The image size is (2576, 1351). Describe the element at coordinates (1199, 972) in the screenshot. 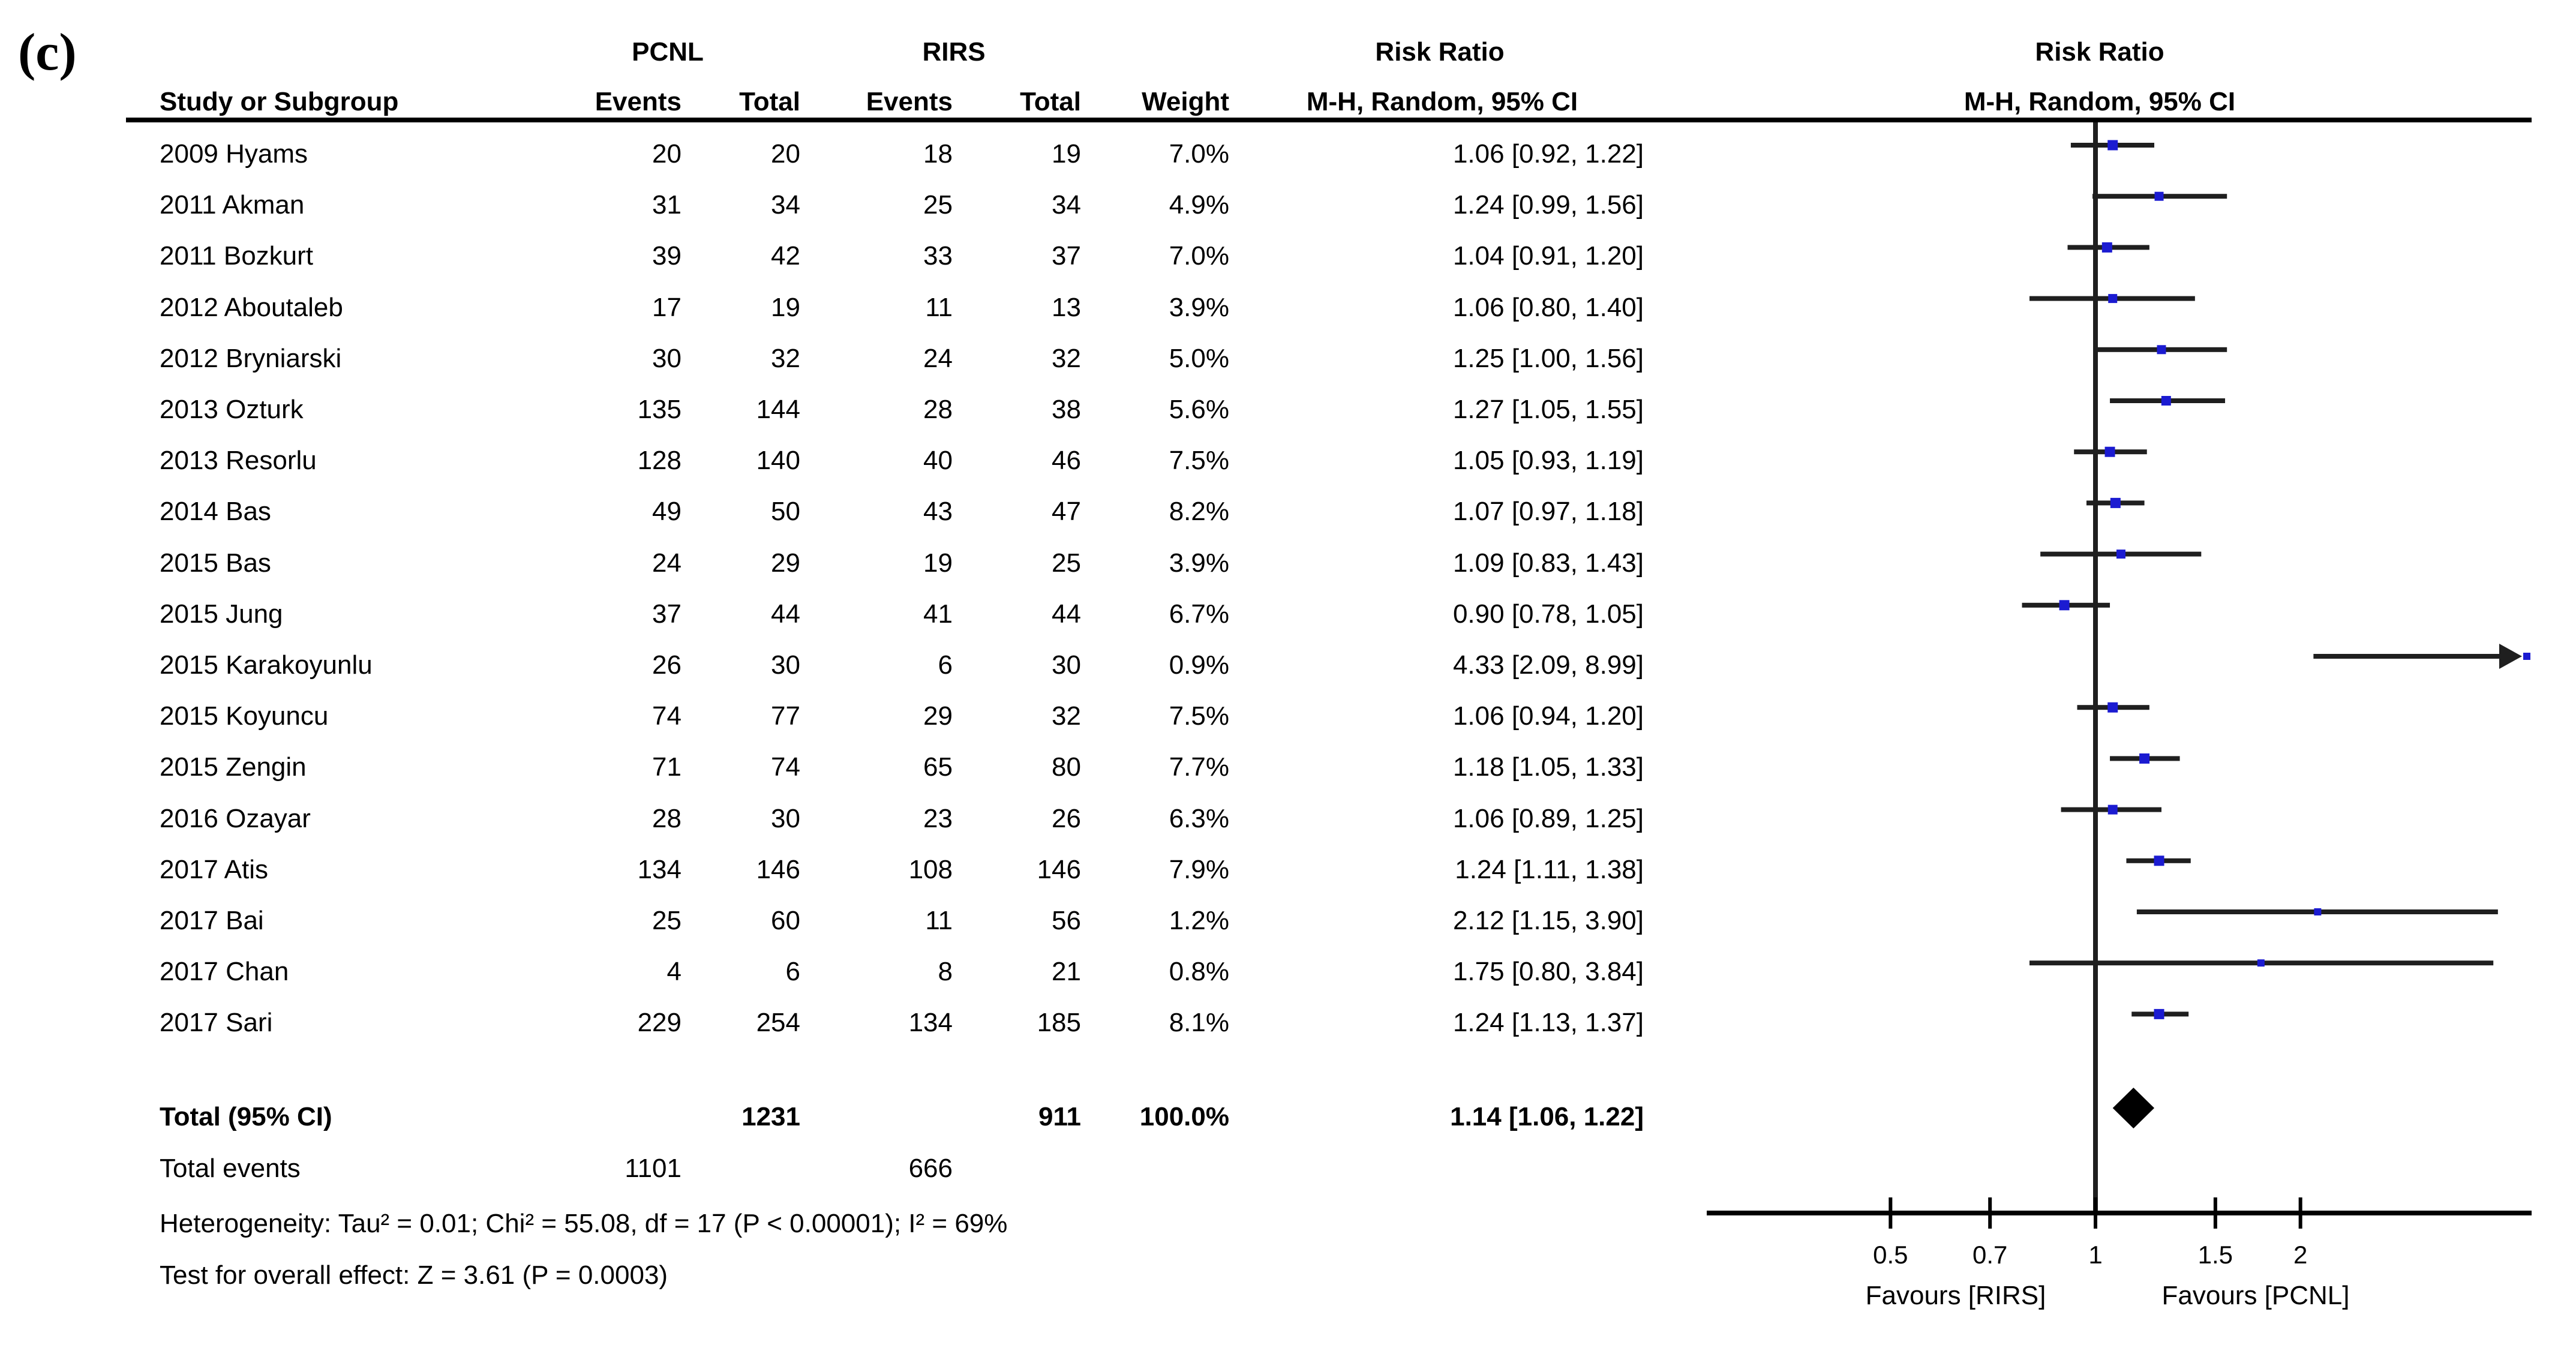

I see `weight-cell: 0.8%` at that location.